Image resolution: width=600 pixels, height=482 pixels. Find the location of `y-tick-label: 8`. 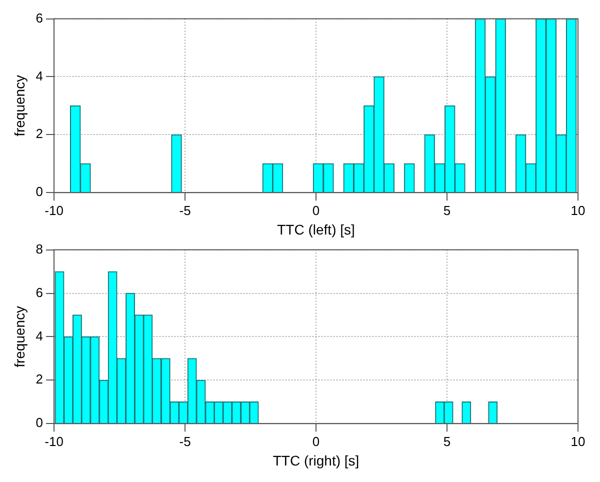

y-tick-label: 8 is located at coordinates (40, 248).